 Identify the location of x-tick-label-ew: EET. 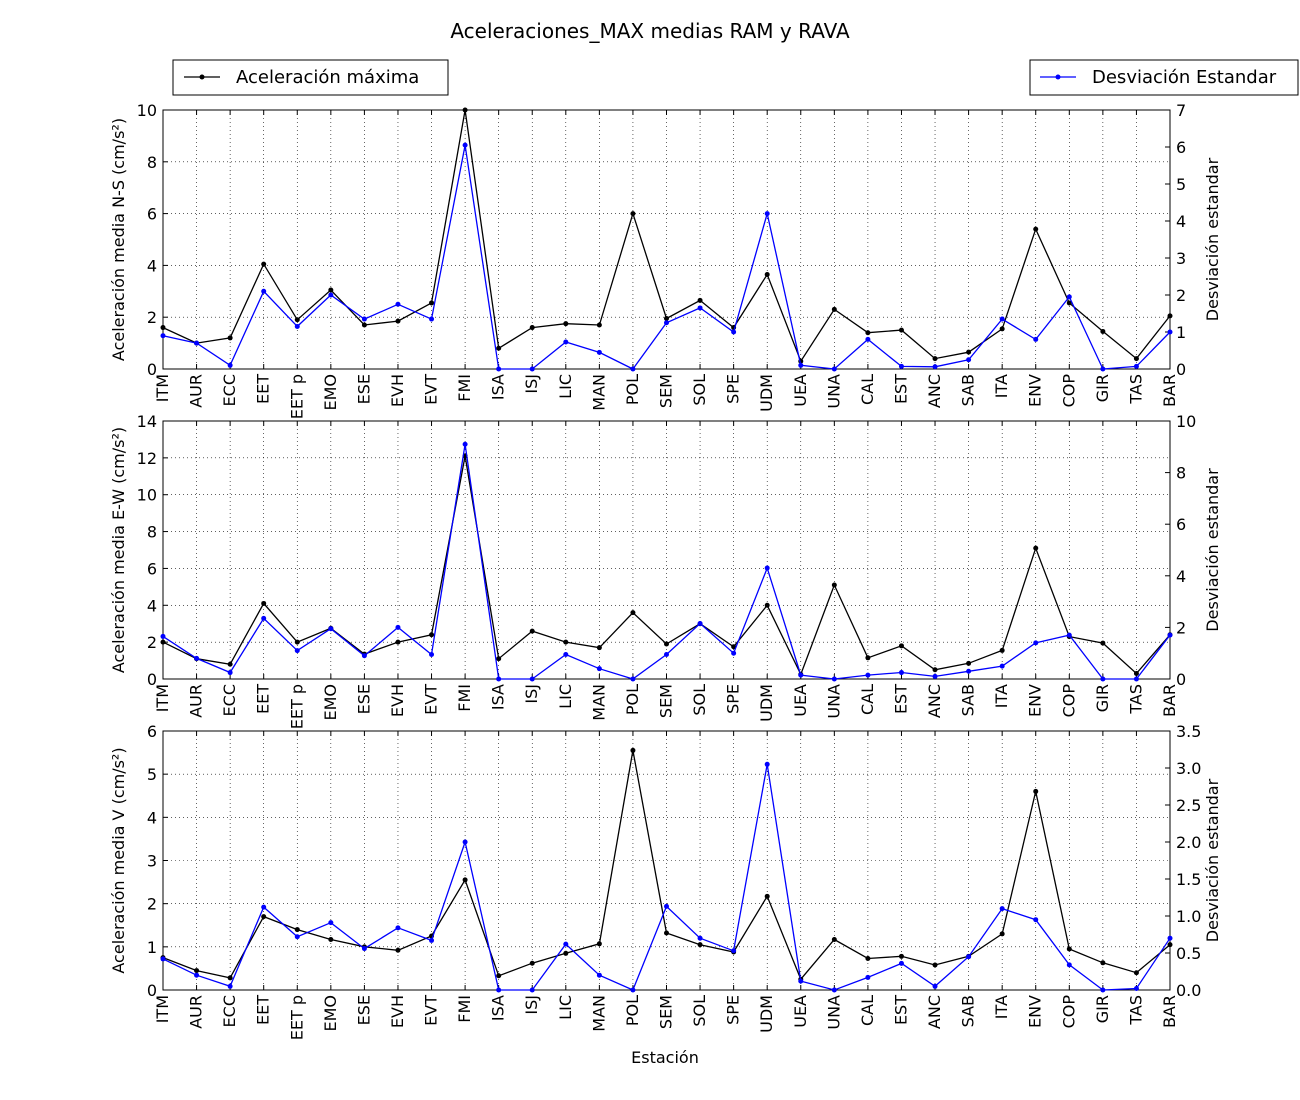
(263, 699).